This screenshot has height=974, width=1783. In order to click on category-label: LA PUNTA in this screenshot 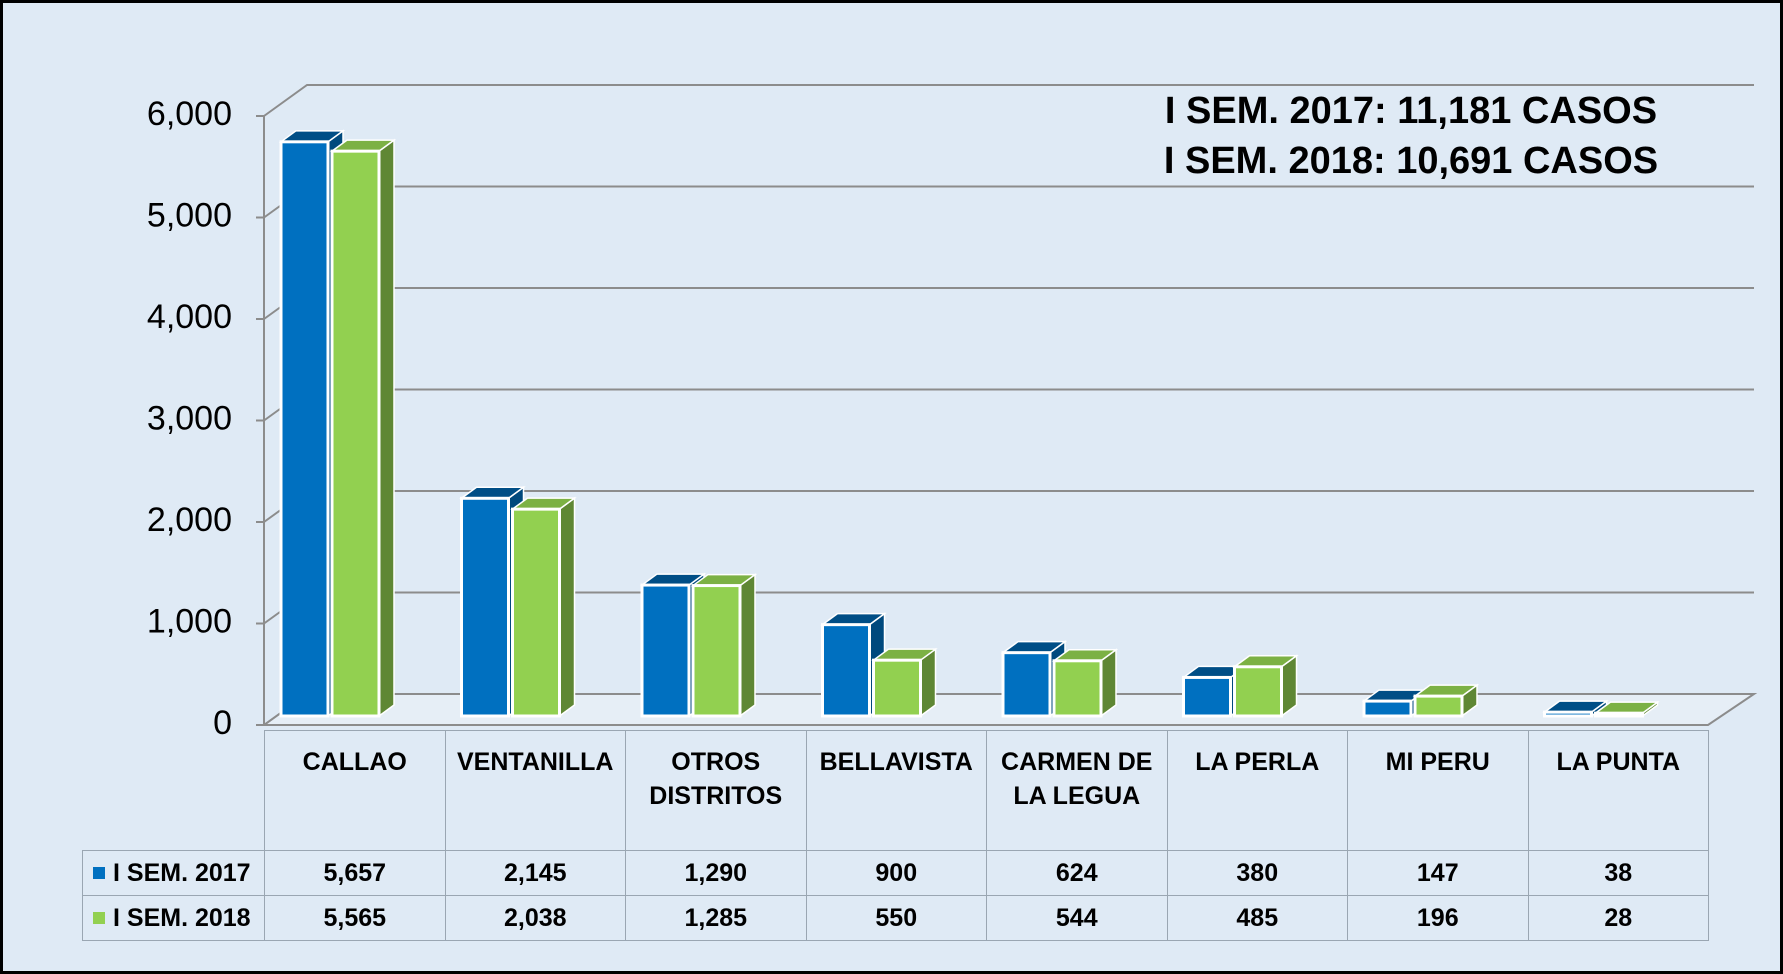, I will do `click(1618, 790)`.